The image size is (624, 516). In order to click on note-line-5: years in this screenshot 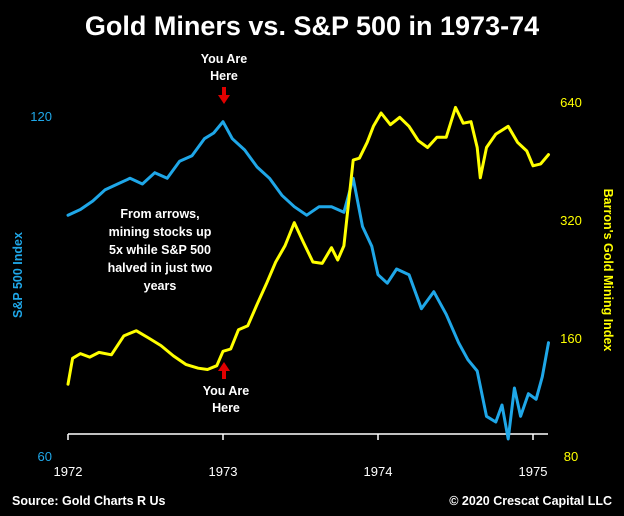, I will do `click(160, 286)`.